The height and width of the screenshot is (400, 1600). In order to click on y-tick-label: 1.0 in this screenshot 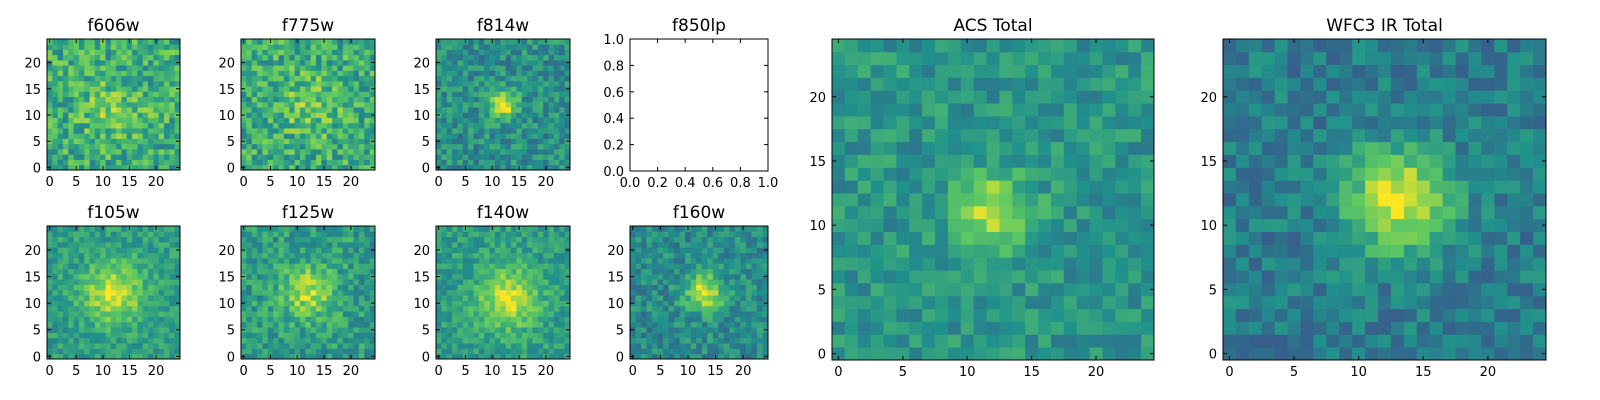, I will do `click(613, 40)`.